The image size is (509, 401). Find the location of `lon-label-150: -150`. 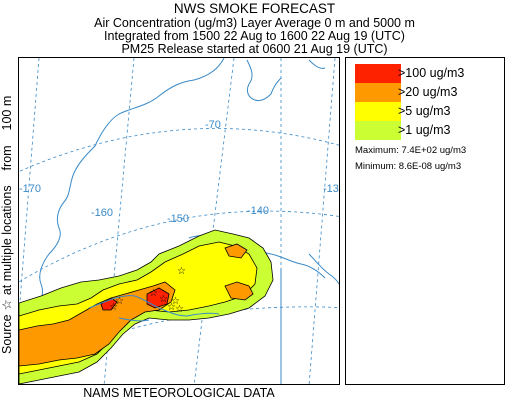

lon-label-150: -150 is located at coordinates (178, 219).